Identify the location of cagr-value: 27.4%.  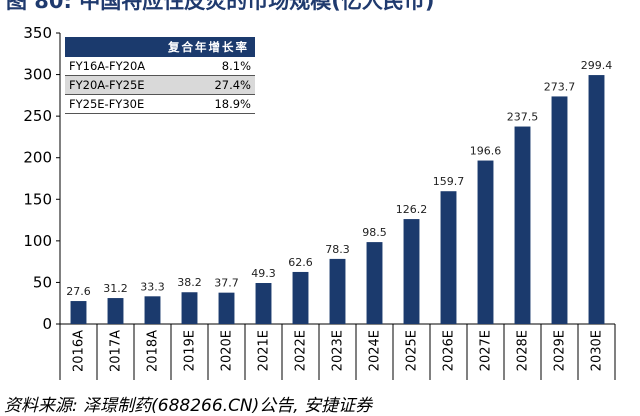
(222, 85).